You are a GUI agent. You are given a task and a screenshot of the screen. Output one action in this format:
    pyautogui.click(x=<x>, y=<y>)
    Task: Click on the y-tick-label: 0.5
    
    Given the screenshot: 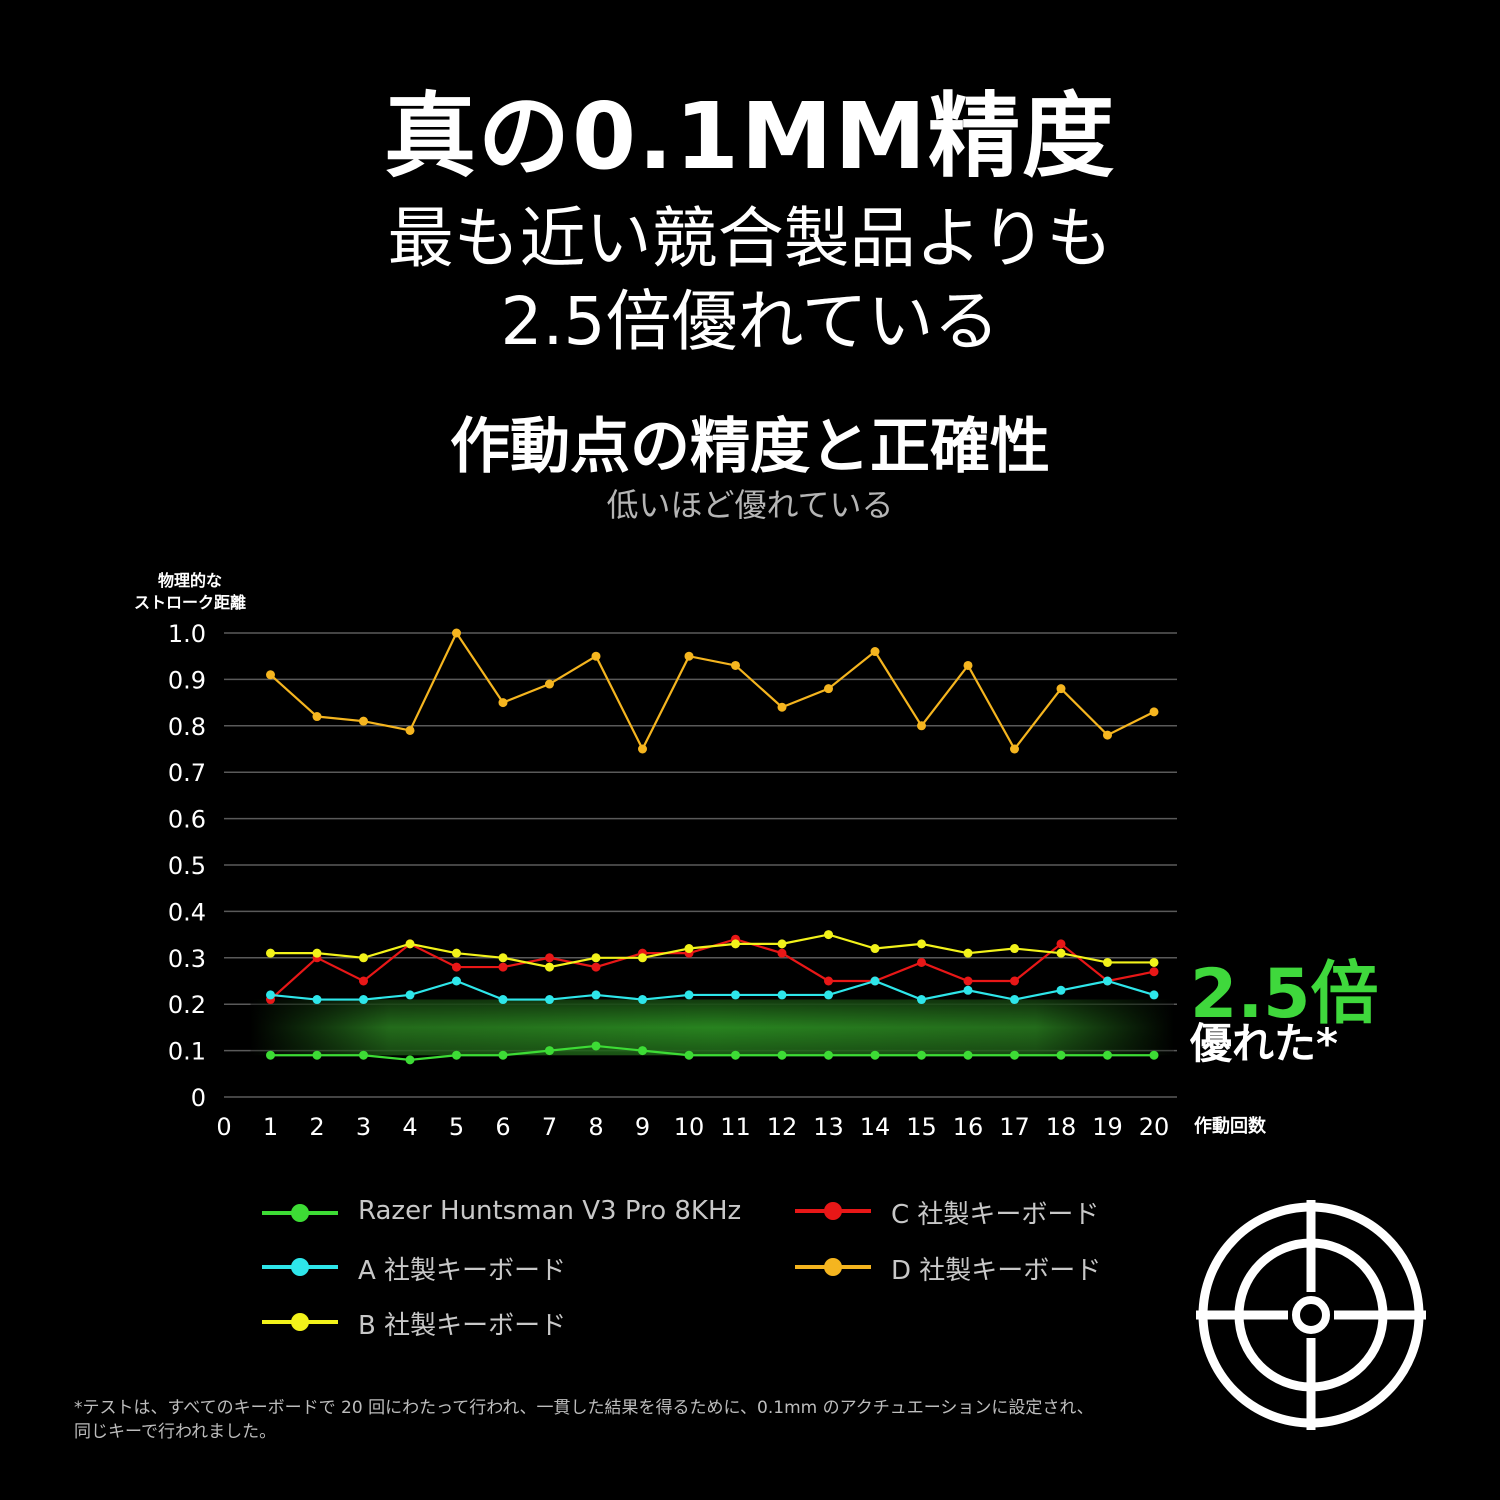 What is the action you would take?
    pyautogui.click(x=187, y=866)
    